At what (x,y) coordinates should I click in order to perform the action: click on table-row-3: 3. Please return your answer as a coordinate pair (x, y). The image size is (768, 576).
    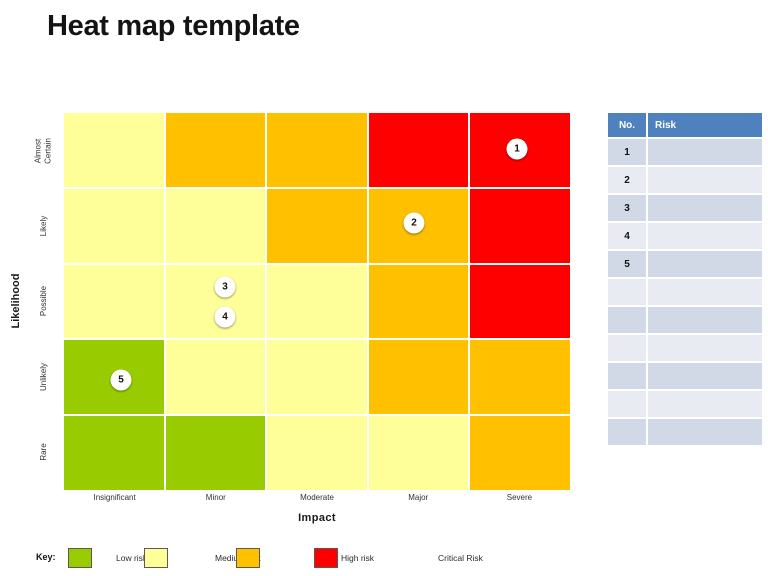
    Looking at the image, I should click on (685, 208).